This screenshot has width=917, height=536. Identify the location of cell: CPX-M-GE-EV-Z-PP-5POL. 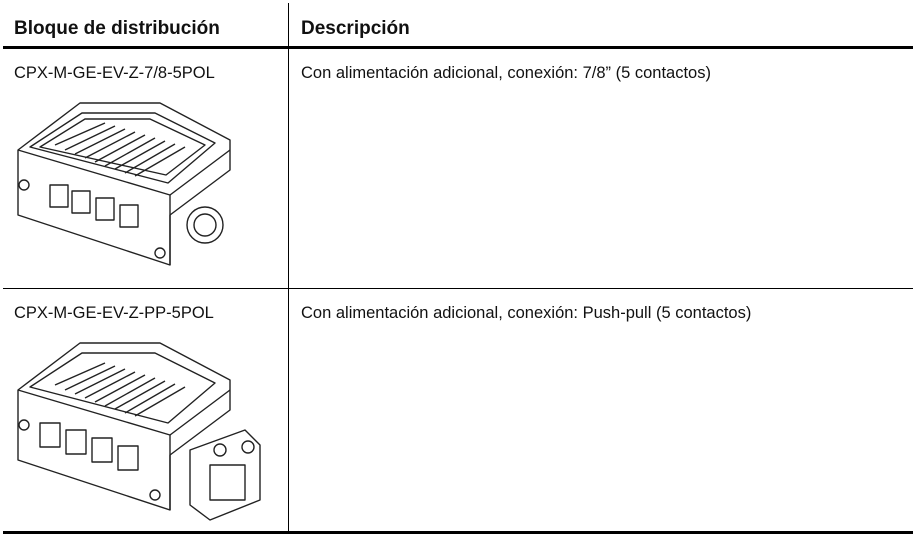
(114, 313).